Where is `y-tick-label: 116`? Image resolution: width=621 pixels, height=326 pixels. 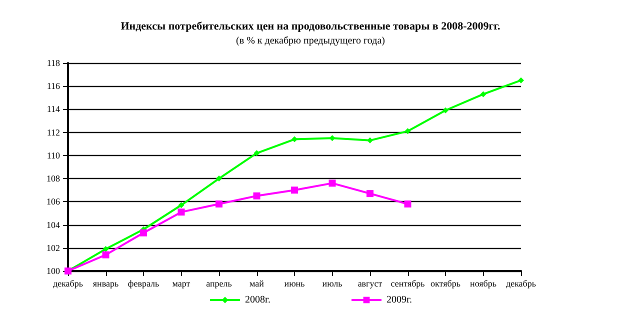
y-tick-label: 116 is located at coordinates (53, 86).